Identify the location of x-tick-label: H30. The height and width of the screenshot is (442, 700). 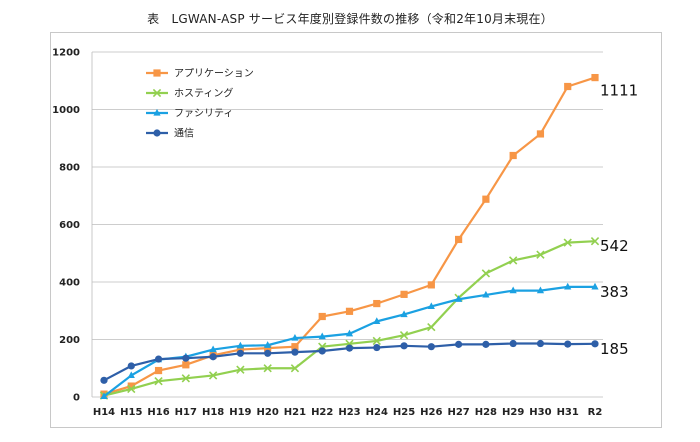
(540, 412).